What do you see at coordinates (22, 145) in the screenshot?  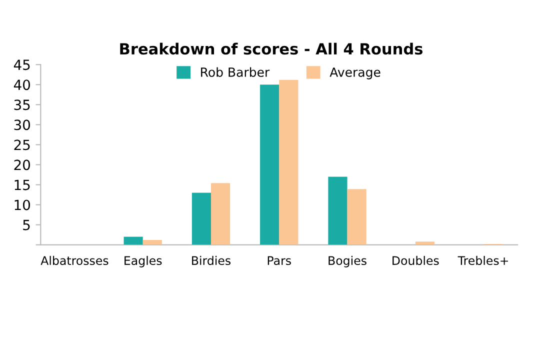 I see `y-tick-label: 25` at bounding box center [22, 145].